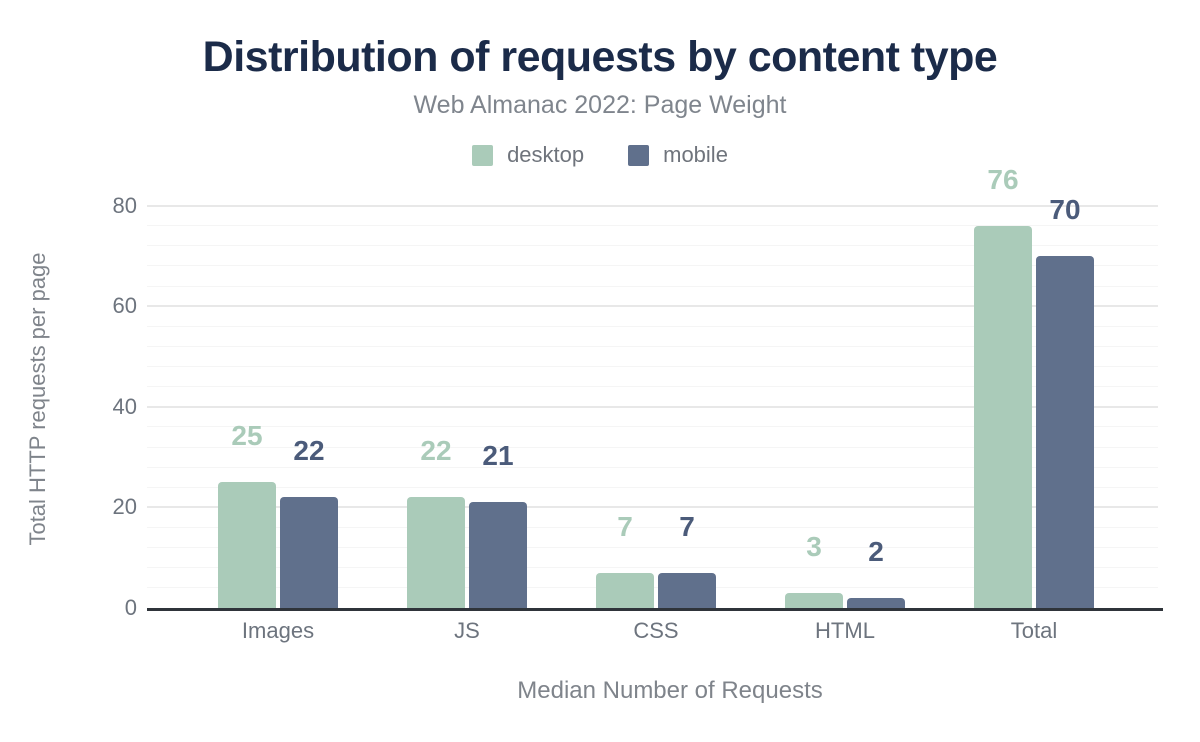 The height and width of the screenshot is (742, 1200). Describe the element at coordinates (695, 154) in the screenshot. I see `legend-label-mobile: mobile` at that location.